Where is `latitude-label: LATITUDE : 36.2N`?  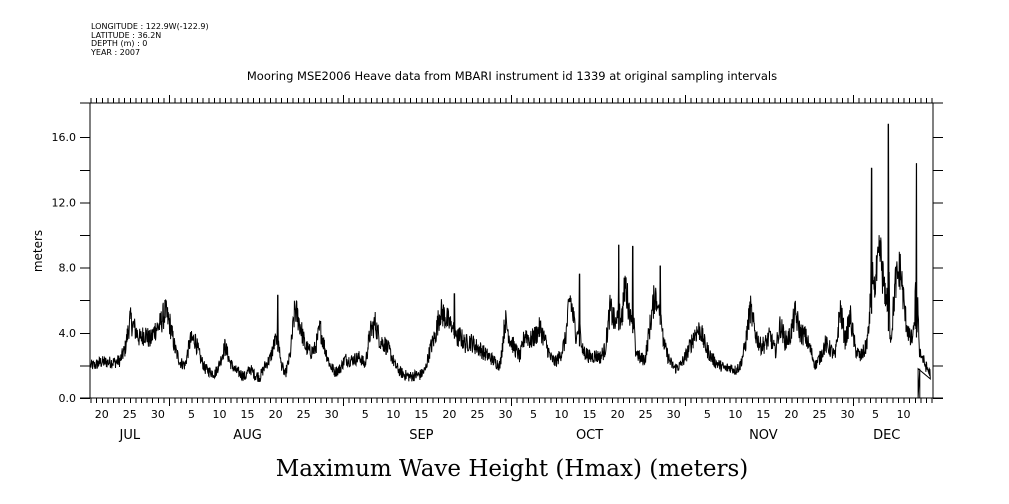 latitude-label: LATITUDE : 36.2N is located at coordinates (126, 35).